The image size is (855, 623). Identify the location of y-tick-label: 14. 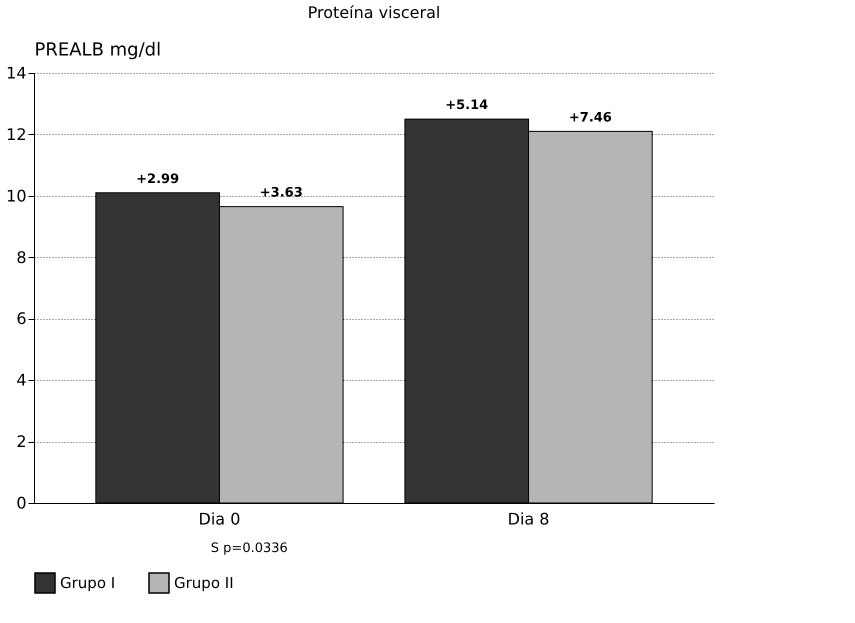
(16, 73).